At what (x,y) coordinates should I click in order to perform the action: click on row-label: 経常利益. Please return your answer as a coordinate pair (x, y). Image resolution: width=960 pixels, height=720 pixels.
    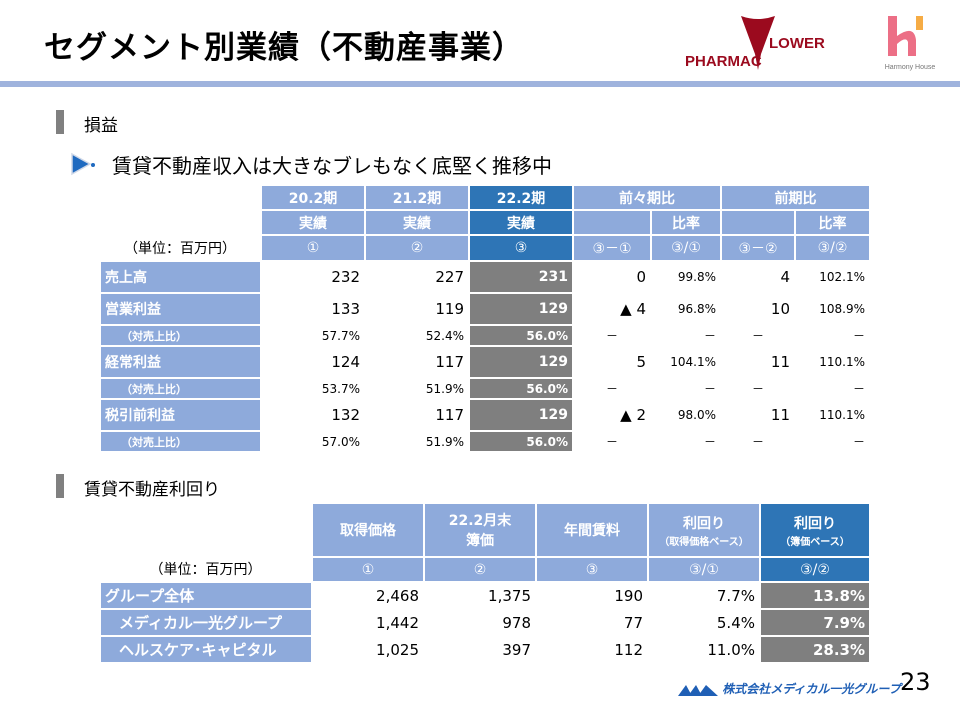
    Looking at the image, I should click on (180, 362).